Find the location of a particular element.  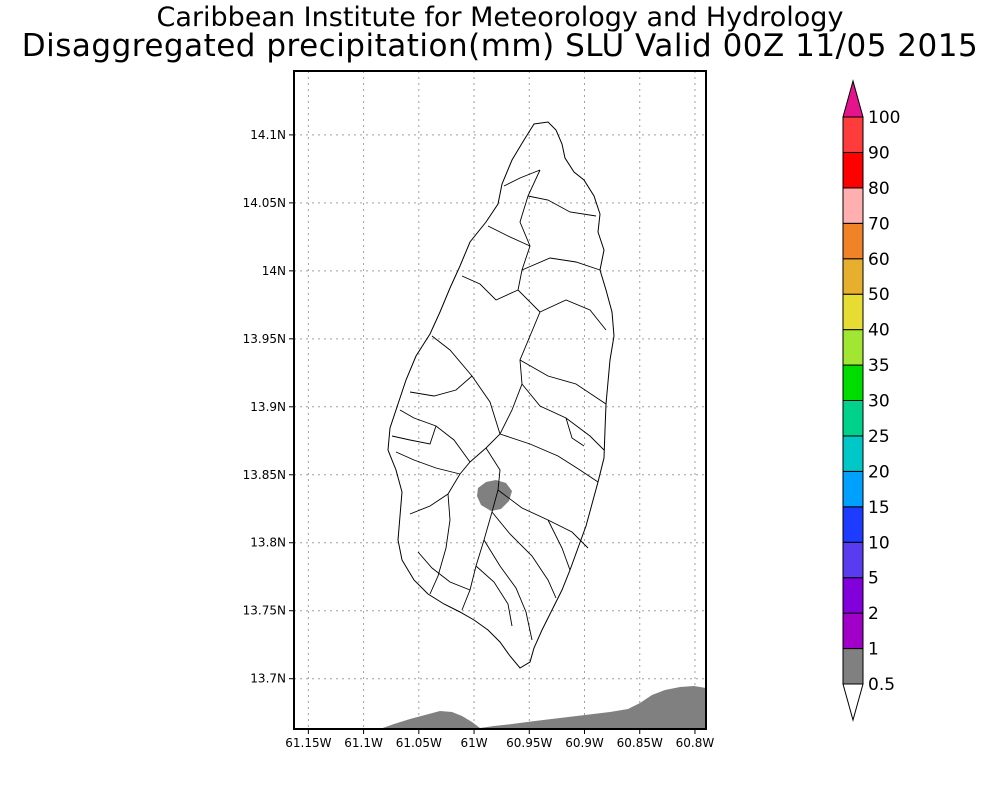

lon-tick-label: 61.1W is located at coordinates (363, 743).